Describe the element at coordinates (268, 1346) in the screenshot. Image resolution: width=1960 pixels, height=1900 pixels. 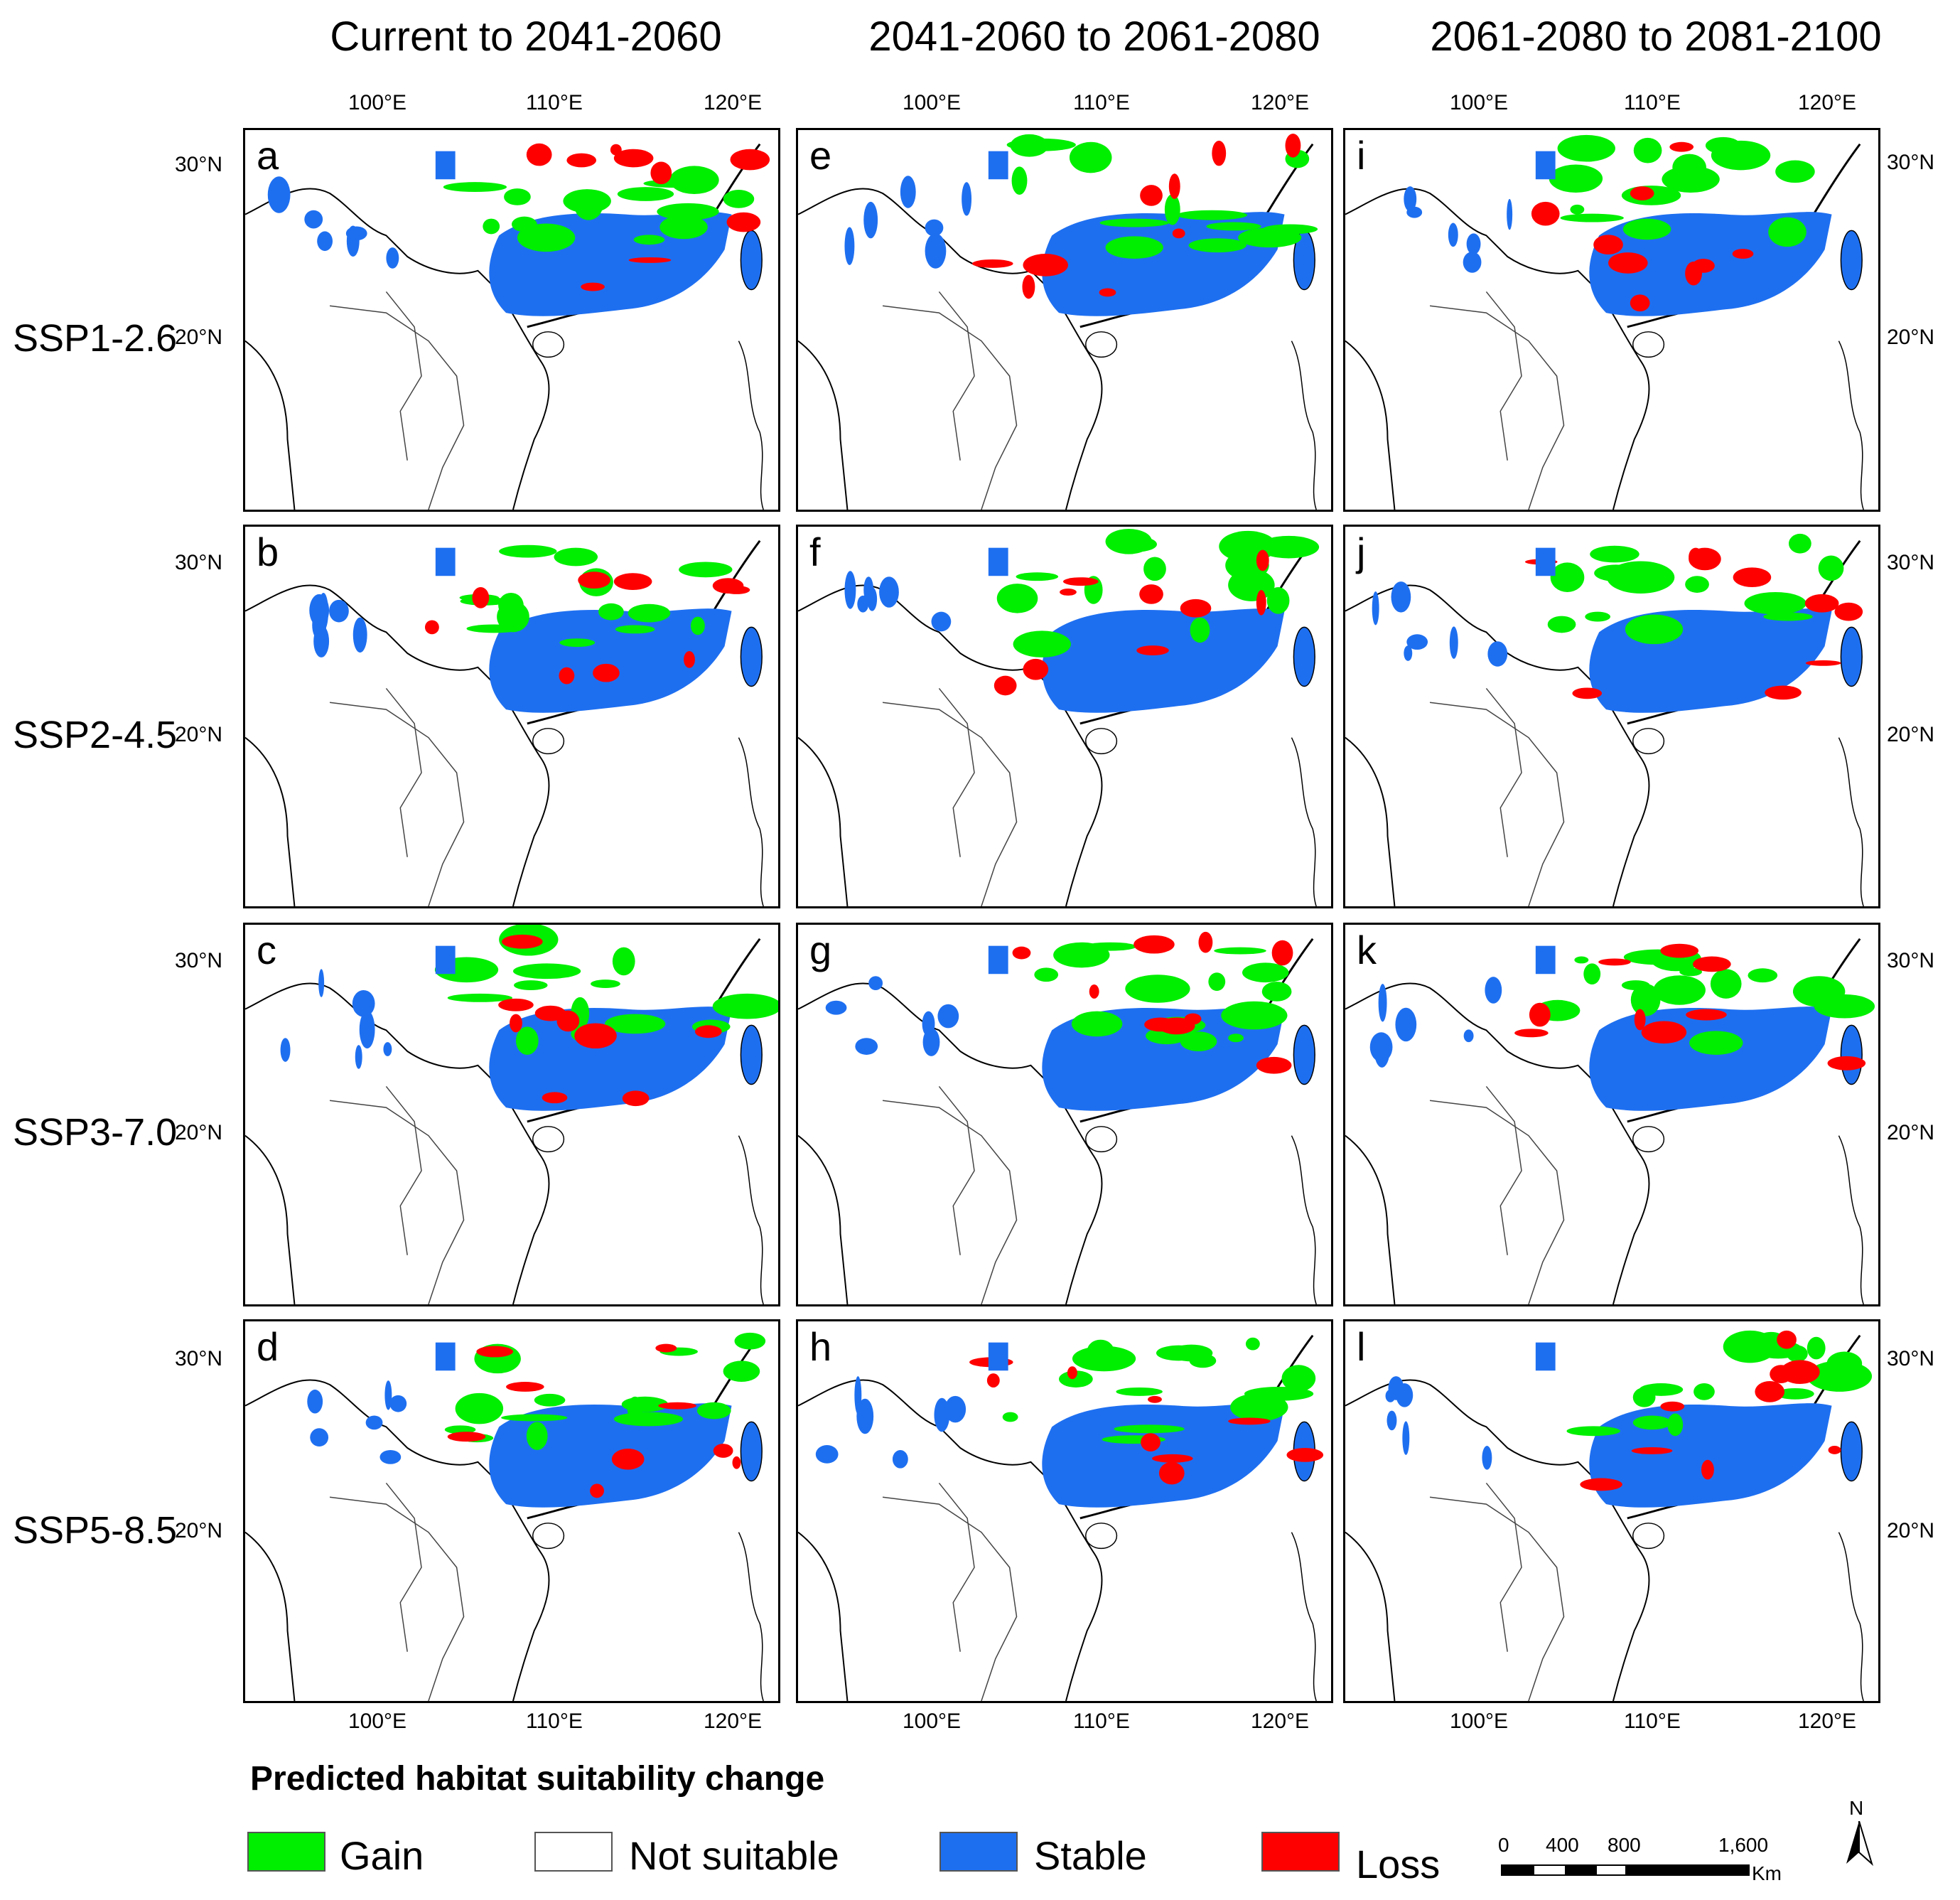
I see `panel-letter: d` at that location.